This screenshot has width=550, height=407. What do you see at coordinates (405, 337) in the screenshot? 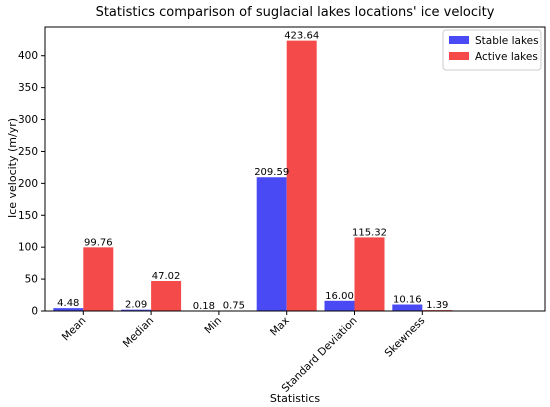
I see `x-tick-label: Skewness` at bounding box center [405, 337].